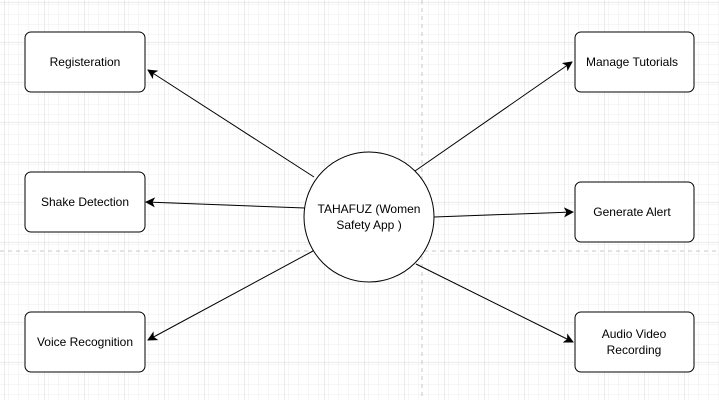  I want to click on node-shake-detection: Shake Detection, so click(85, 202).